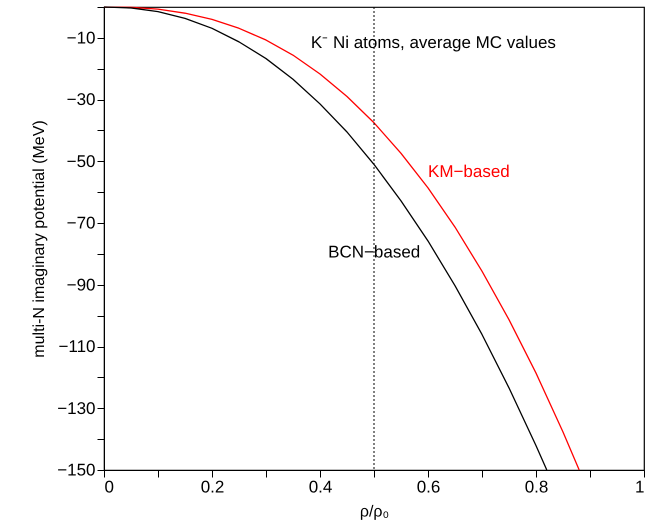 Image resolution: width=656 pixels, height=530 pixels. I want to click on y-tick-label: −110, so click(77, 346).